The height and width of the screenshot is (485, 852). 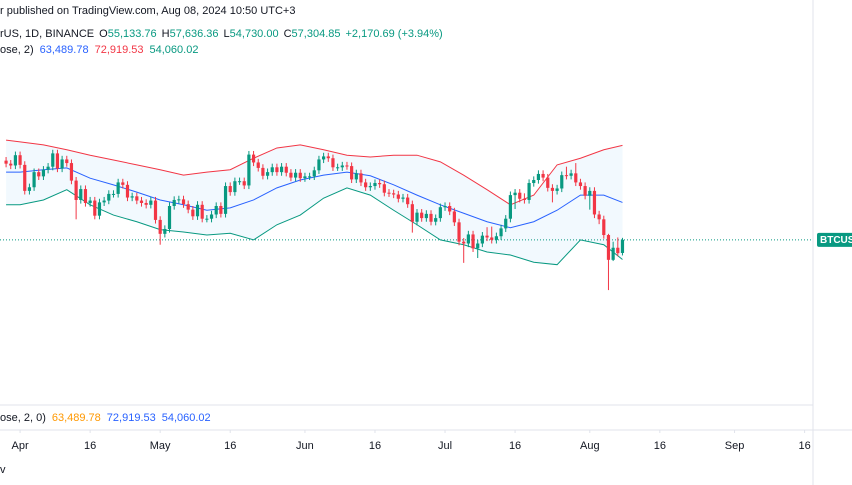 What do you see at coordinates (305, 446) in the screenshot?
I see `x-tick-label: Jun` at bounding box center [305, 446].